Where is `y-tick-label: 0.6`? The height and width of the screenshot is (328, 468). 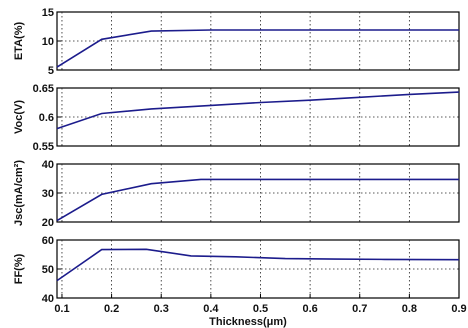
y-tick-label: 0.6 is located at coordinates (46, 118).